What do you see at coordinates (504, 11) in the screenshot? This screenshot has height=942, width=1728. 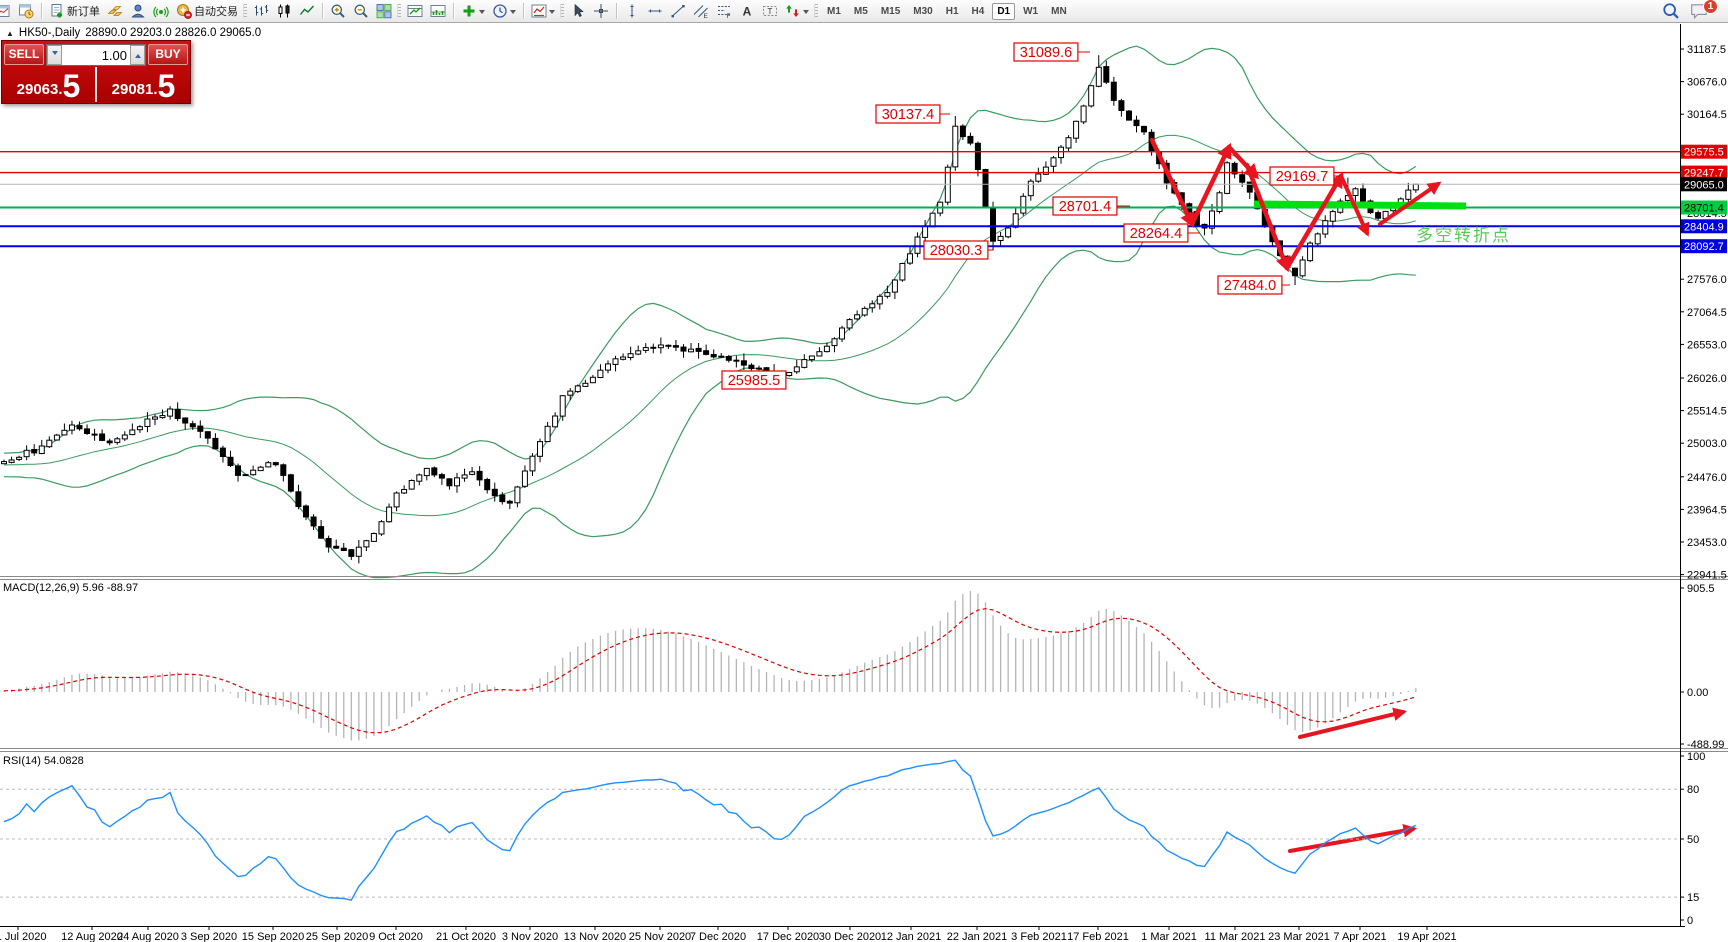 I see `period-clock-icon` at bounding box center [504, 11].